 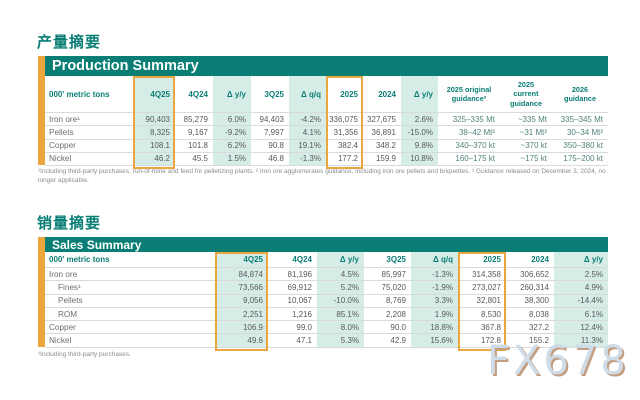 I want to click on table-cell: 273,027, so click(x=486, y=287).